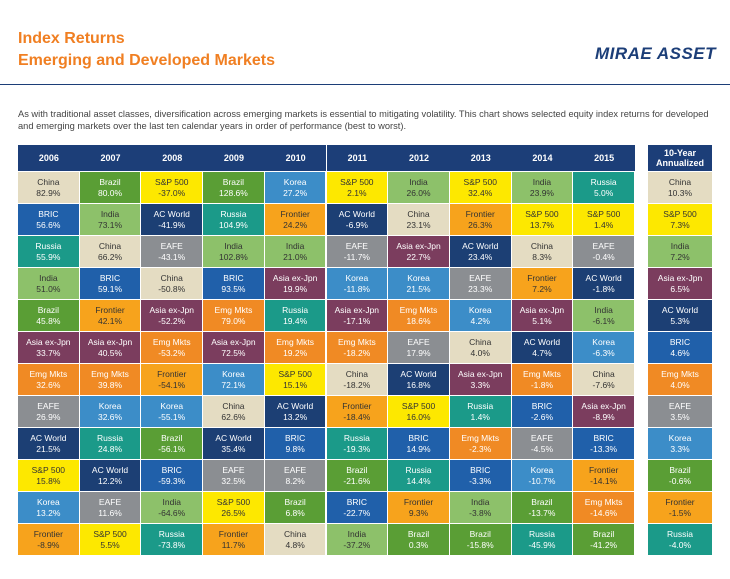  What do you see at coordinates (295, 158) in the screenshot?
I see `year-header: 2010` at bounding box center [295, 158].